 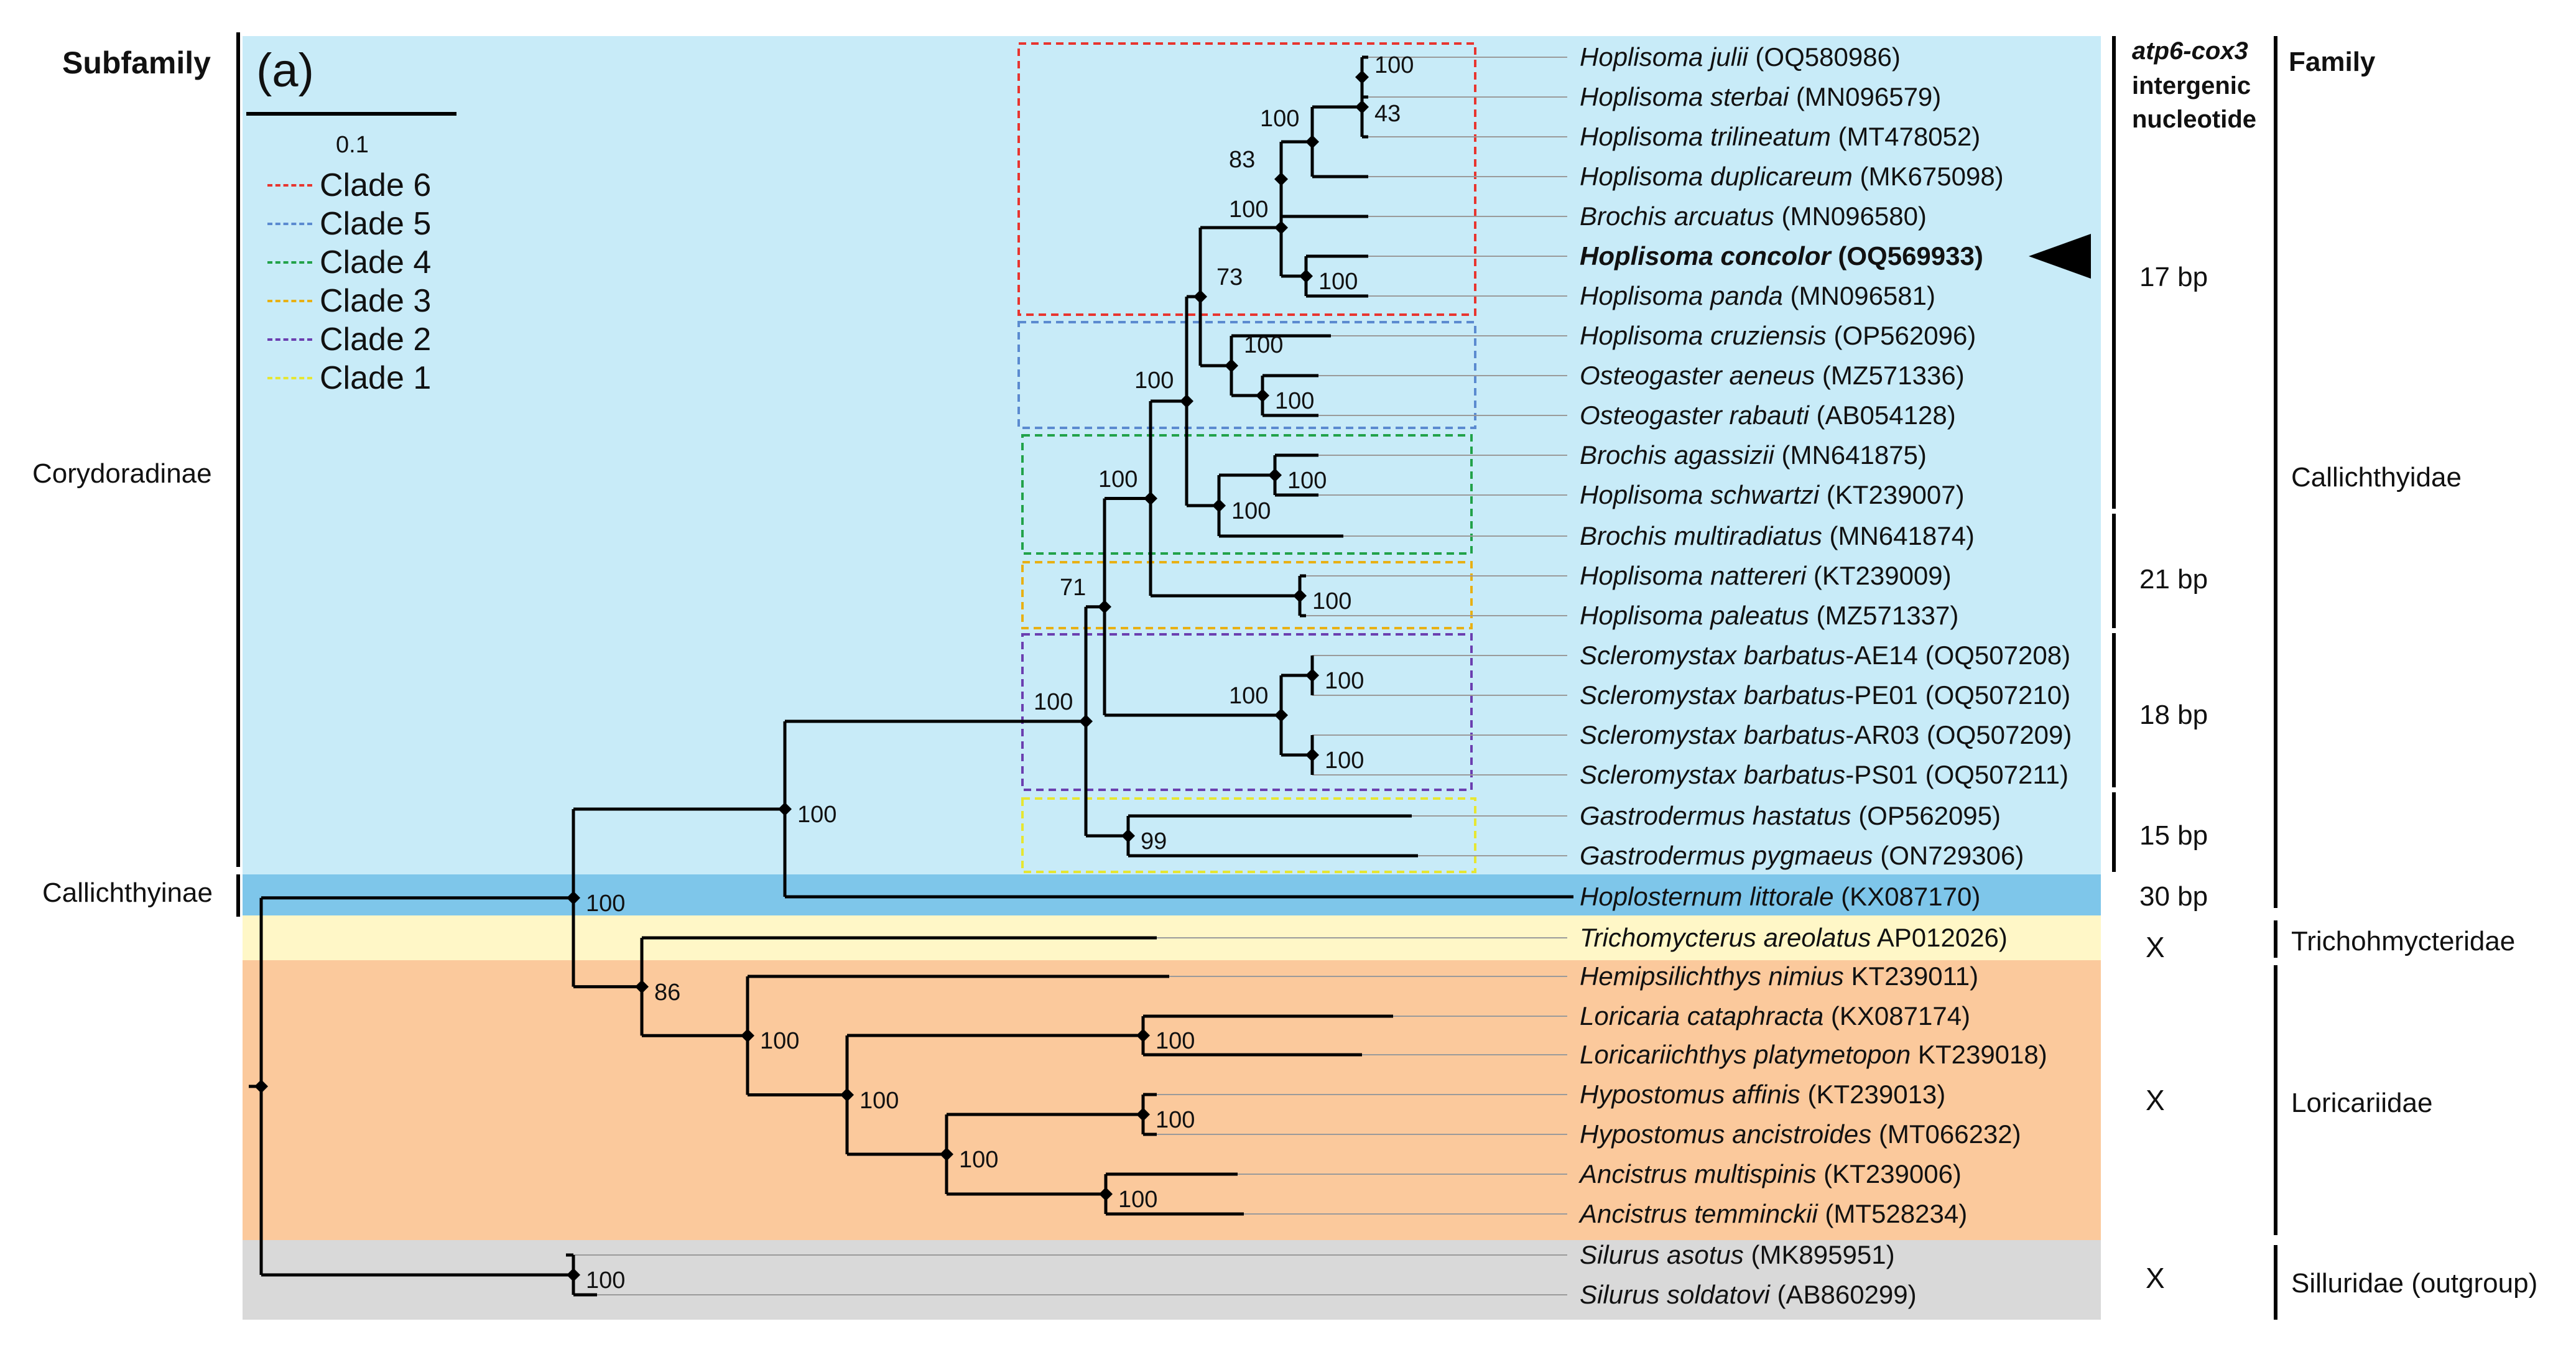 I want to click on tip-species: Hoplisoma duplicareum, so click(x=1717, y=176).